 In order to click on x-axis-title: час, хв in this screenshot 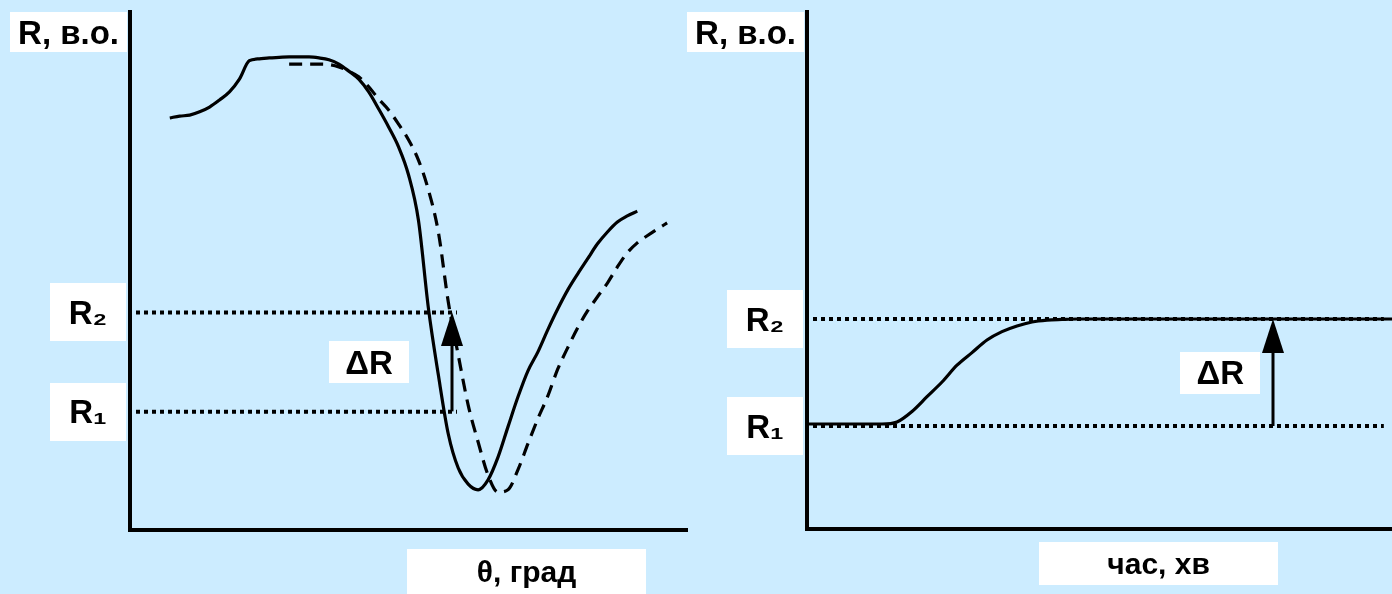, I will do `click(1158, 563)`.